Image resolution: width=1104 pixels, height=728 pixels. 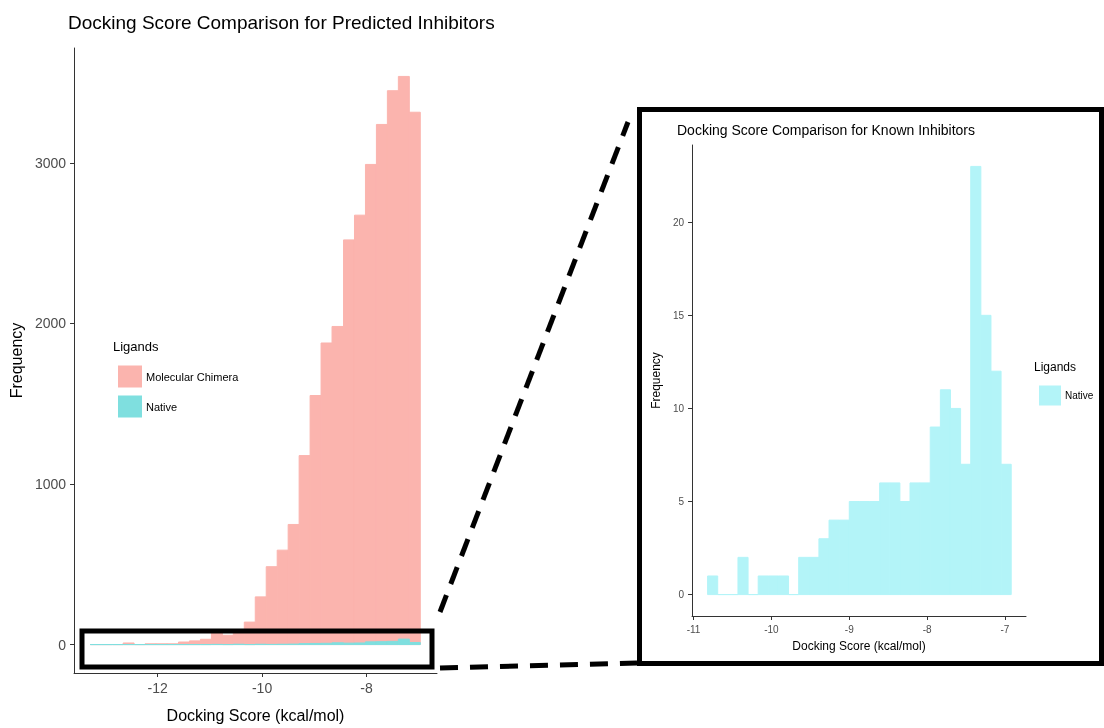 What do you see at coordinates (681, 502) in the screenshot?
I see `y-tick-label: 5` at bounding box center [681, 502].